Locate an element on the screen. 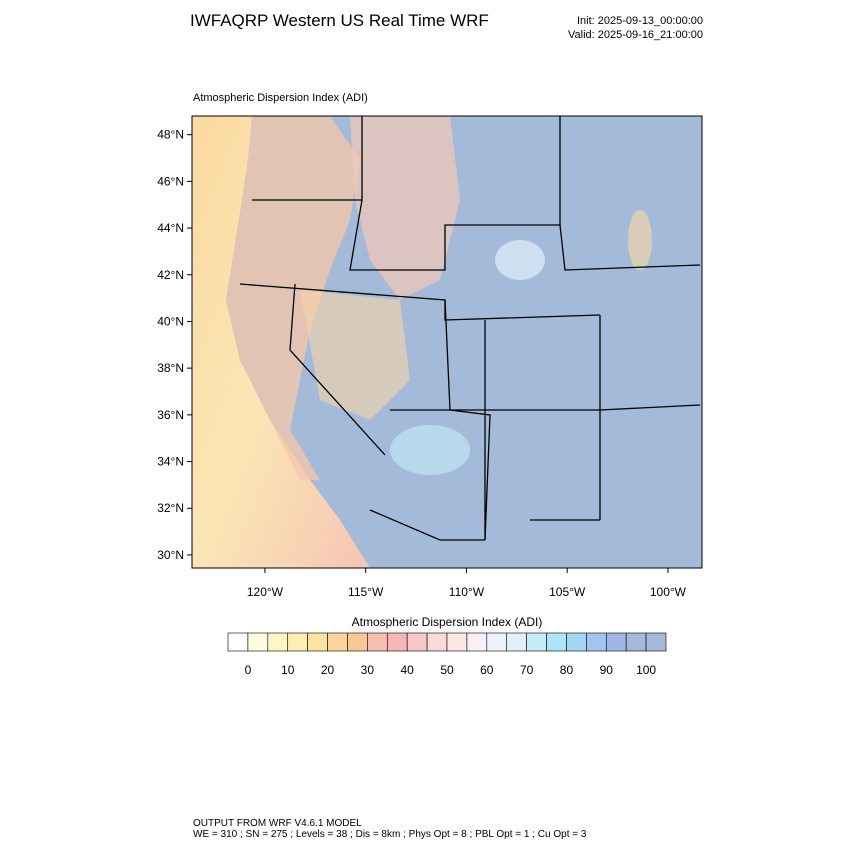 This screenshot has height=855, width=850. colorbar-tick-label: 10 is located at coordinates (288, 670).